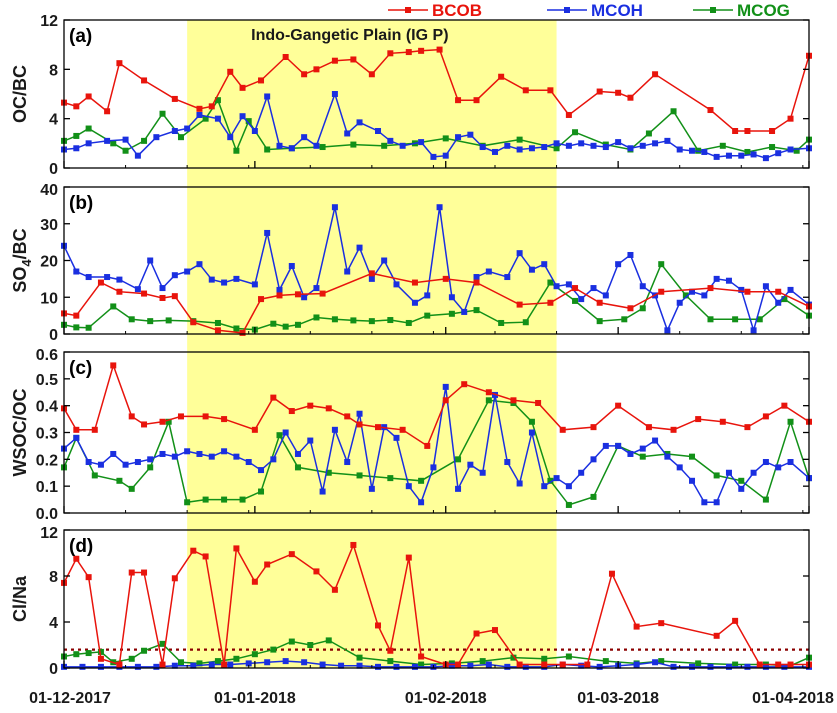 This screenshot has width=837, height=713. Describe the element at coordinates (49, 225) in the screenshot. I see `y-tick-label: 30` at that location.